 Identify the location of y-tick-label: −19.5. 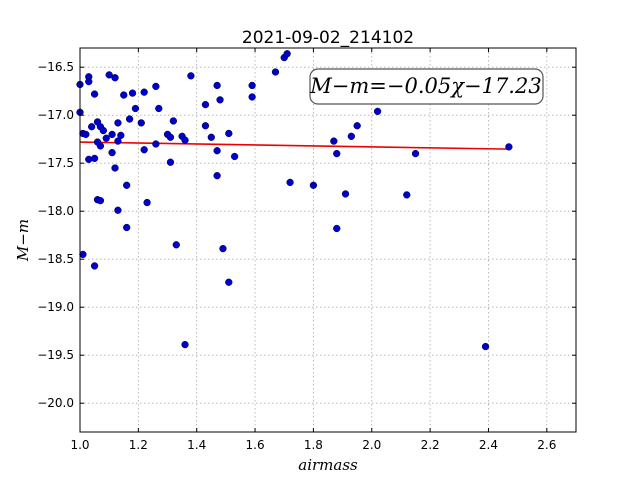
(55, 355).